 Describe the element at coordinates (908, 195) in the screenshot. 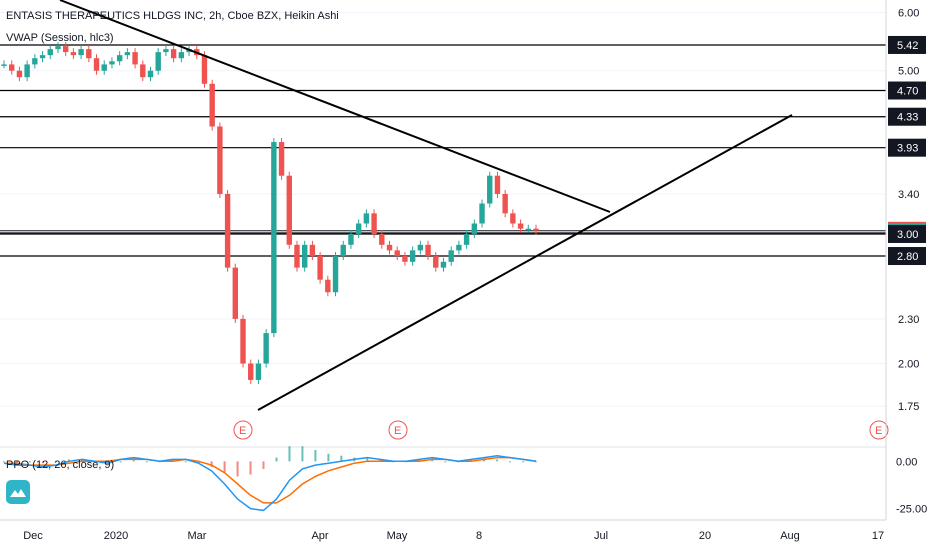

I see `price-tick-label: 3.40` at that location.